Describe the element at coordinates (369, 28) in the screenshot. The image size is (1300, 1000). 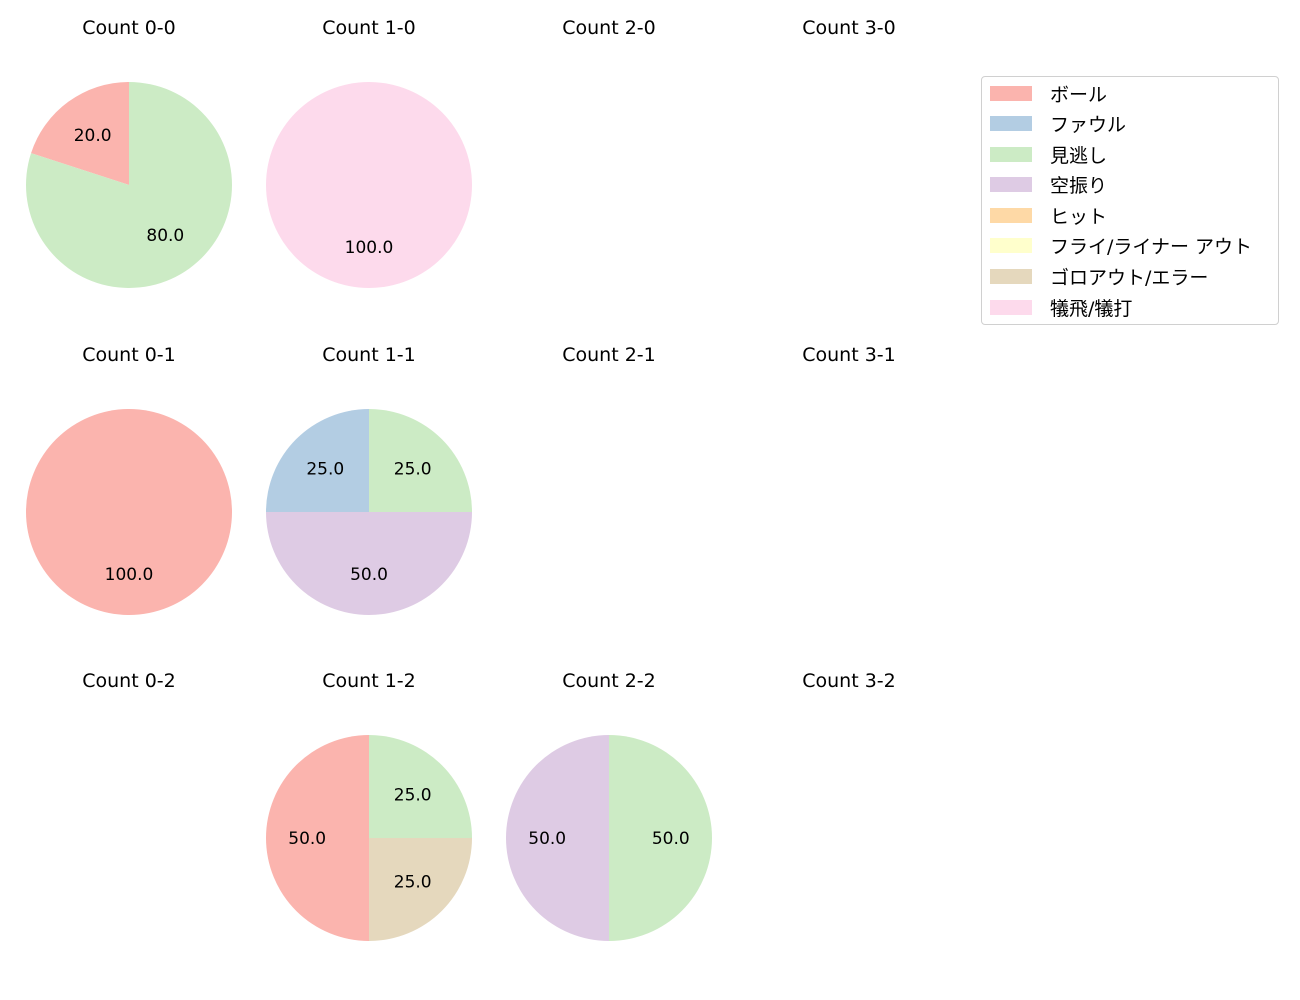
I see `subplot-title: Count 1-0` at that location.